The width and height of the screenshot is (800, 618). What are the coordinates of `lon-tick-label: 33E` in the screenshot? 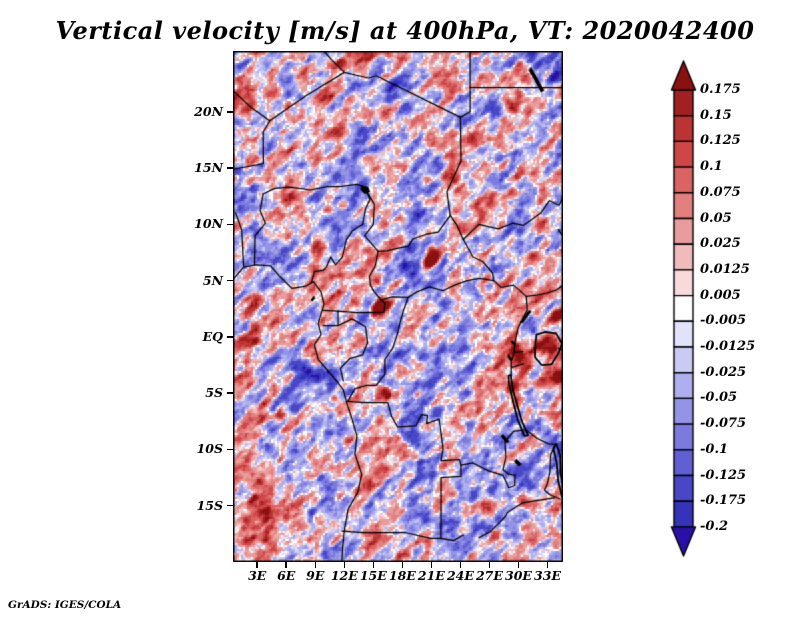 It's located at (547, 575).